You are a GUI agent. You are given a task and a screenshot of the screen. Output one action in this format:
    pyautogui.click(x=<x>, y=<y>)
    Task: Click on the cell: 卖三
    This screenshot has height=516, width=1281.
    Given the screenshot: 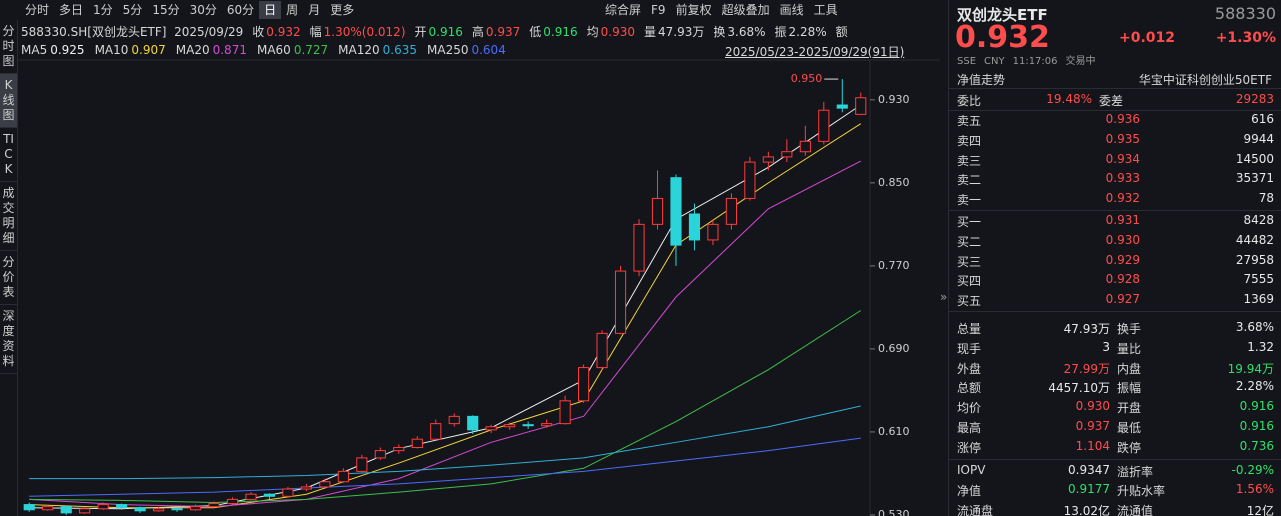 What is the action you would take?
    pyautogui.click(x=969, y=160)
    